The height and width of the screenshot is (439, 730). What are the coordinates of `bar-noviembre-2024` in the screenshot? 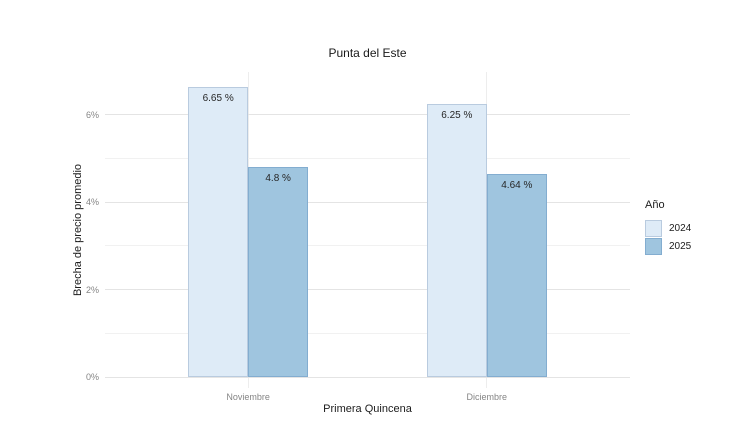 It's located at (218, 231).